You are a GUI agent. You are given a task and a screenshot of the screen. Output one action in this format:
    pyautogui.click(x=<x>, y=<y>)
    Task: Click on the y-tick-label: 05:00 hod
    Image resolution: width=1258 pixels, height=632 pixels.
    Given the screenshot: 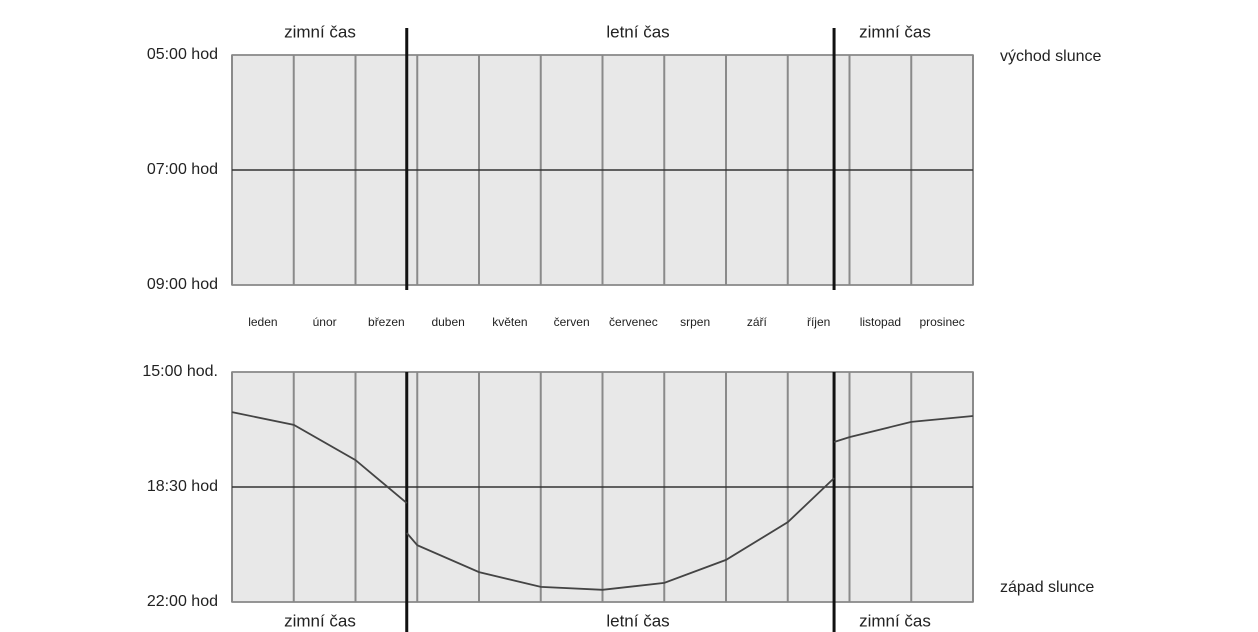 What is the action you would take?
    pyautogui.click(x=182, y=54)
    